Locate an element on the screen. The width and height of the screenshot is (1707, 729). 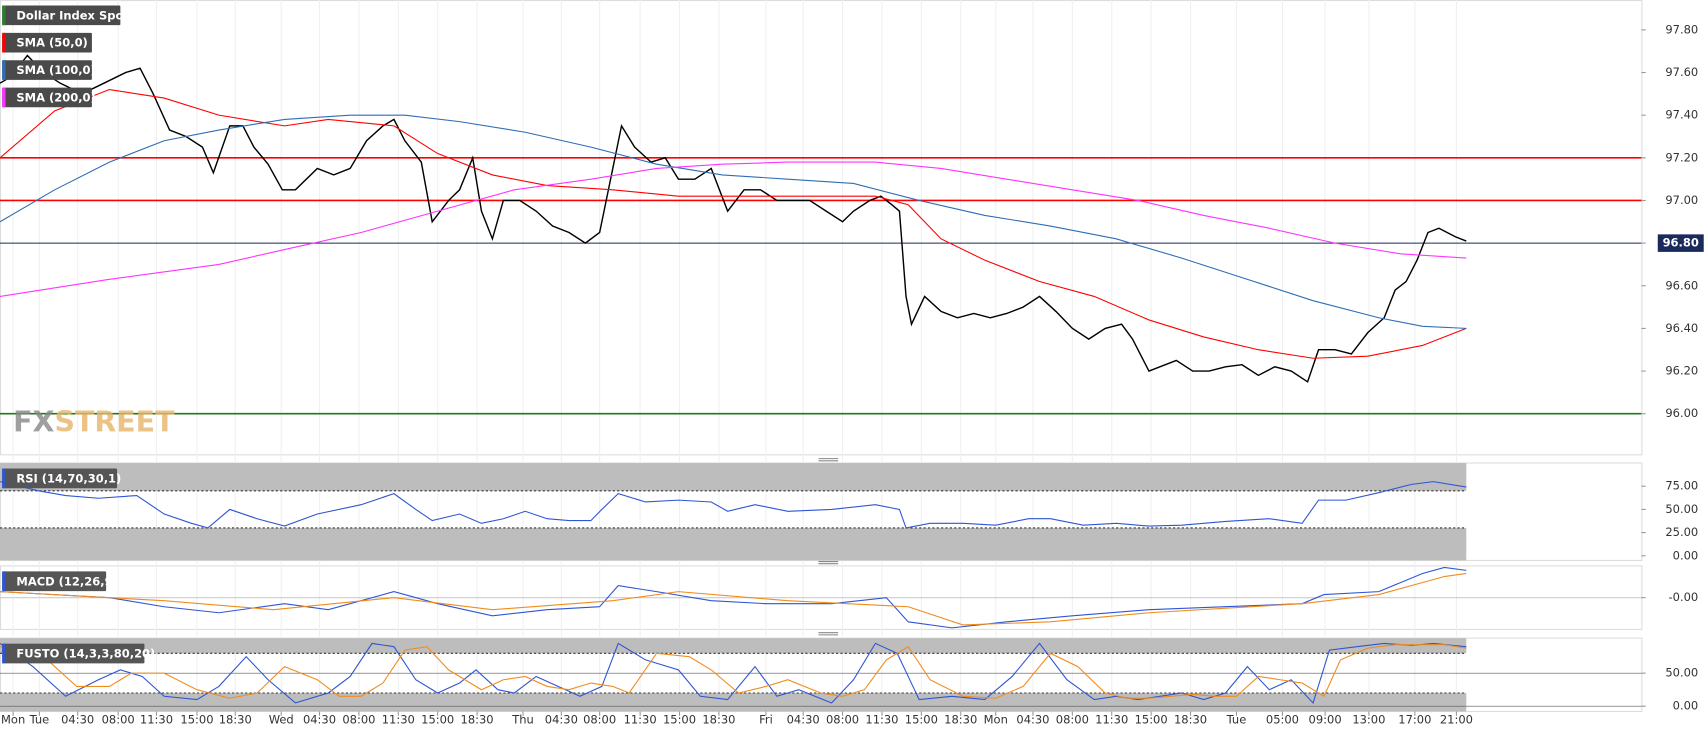
legend-item: MACD (12,26,9) is located at coordinates (60, 581).